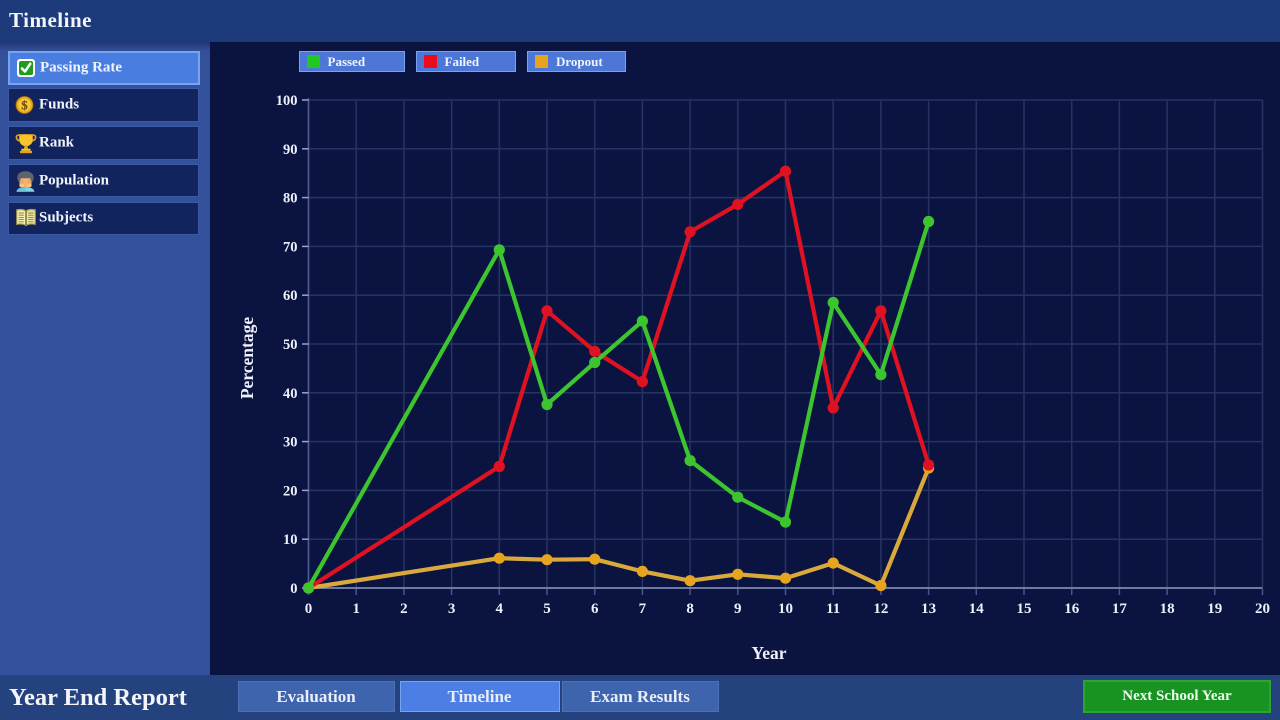 The image size is (1280, 720). What do you see at coordinates (290, 394) in the screenshot?
I see `svg-text: 40` at bounding box center [290, 394].